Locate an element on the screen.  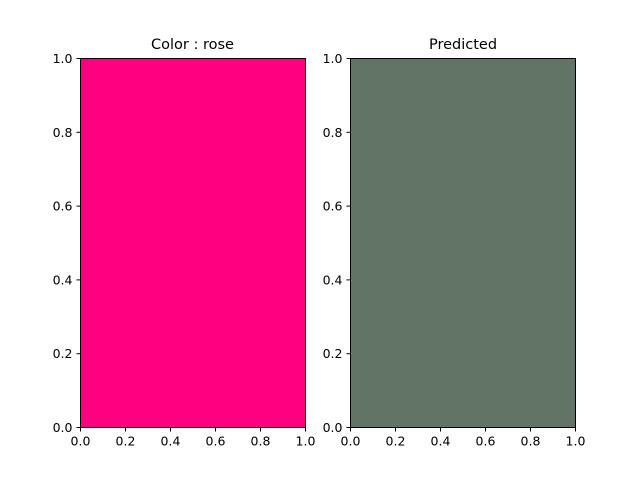
predicted-color-y-tick-label: 0.4 is located at coordinates (333, 279).